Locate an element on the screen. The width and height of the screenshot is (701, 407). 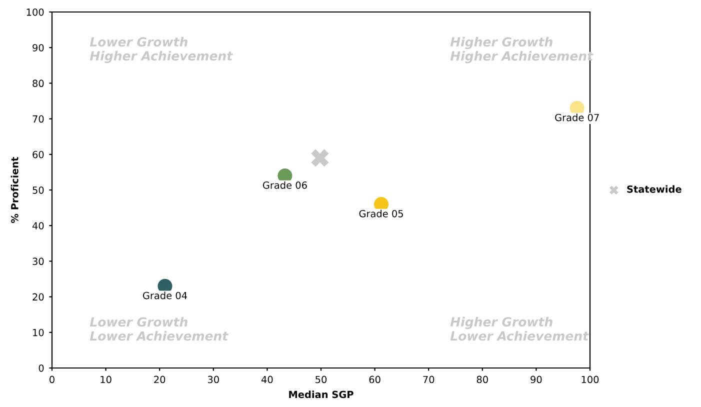
x-tick-label: 100 is located at coordinates (590, 380).